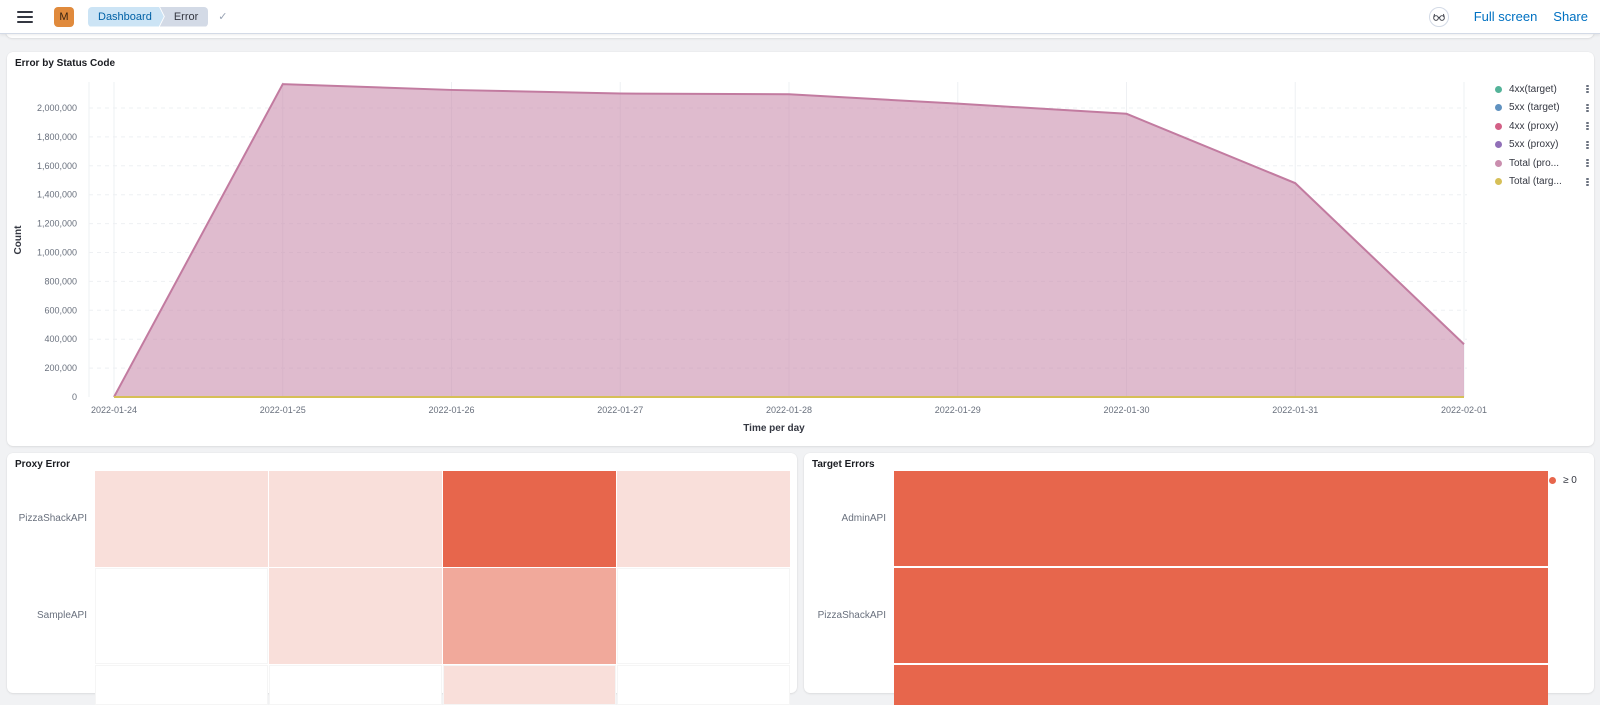 Image resolution: width=1600 pixels, height=705 pixels. I want to click on legend-item: 4xx (proxy), so click(1542, 126).